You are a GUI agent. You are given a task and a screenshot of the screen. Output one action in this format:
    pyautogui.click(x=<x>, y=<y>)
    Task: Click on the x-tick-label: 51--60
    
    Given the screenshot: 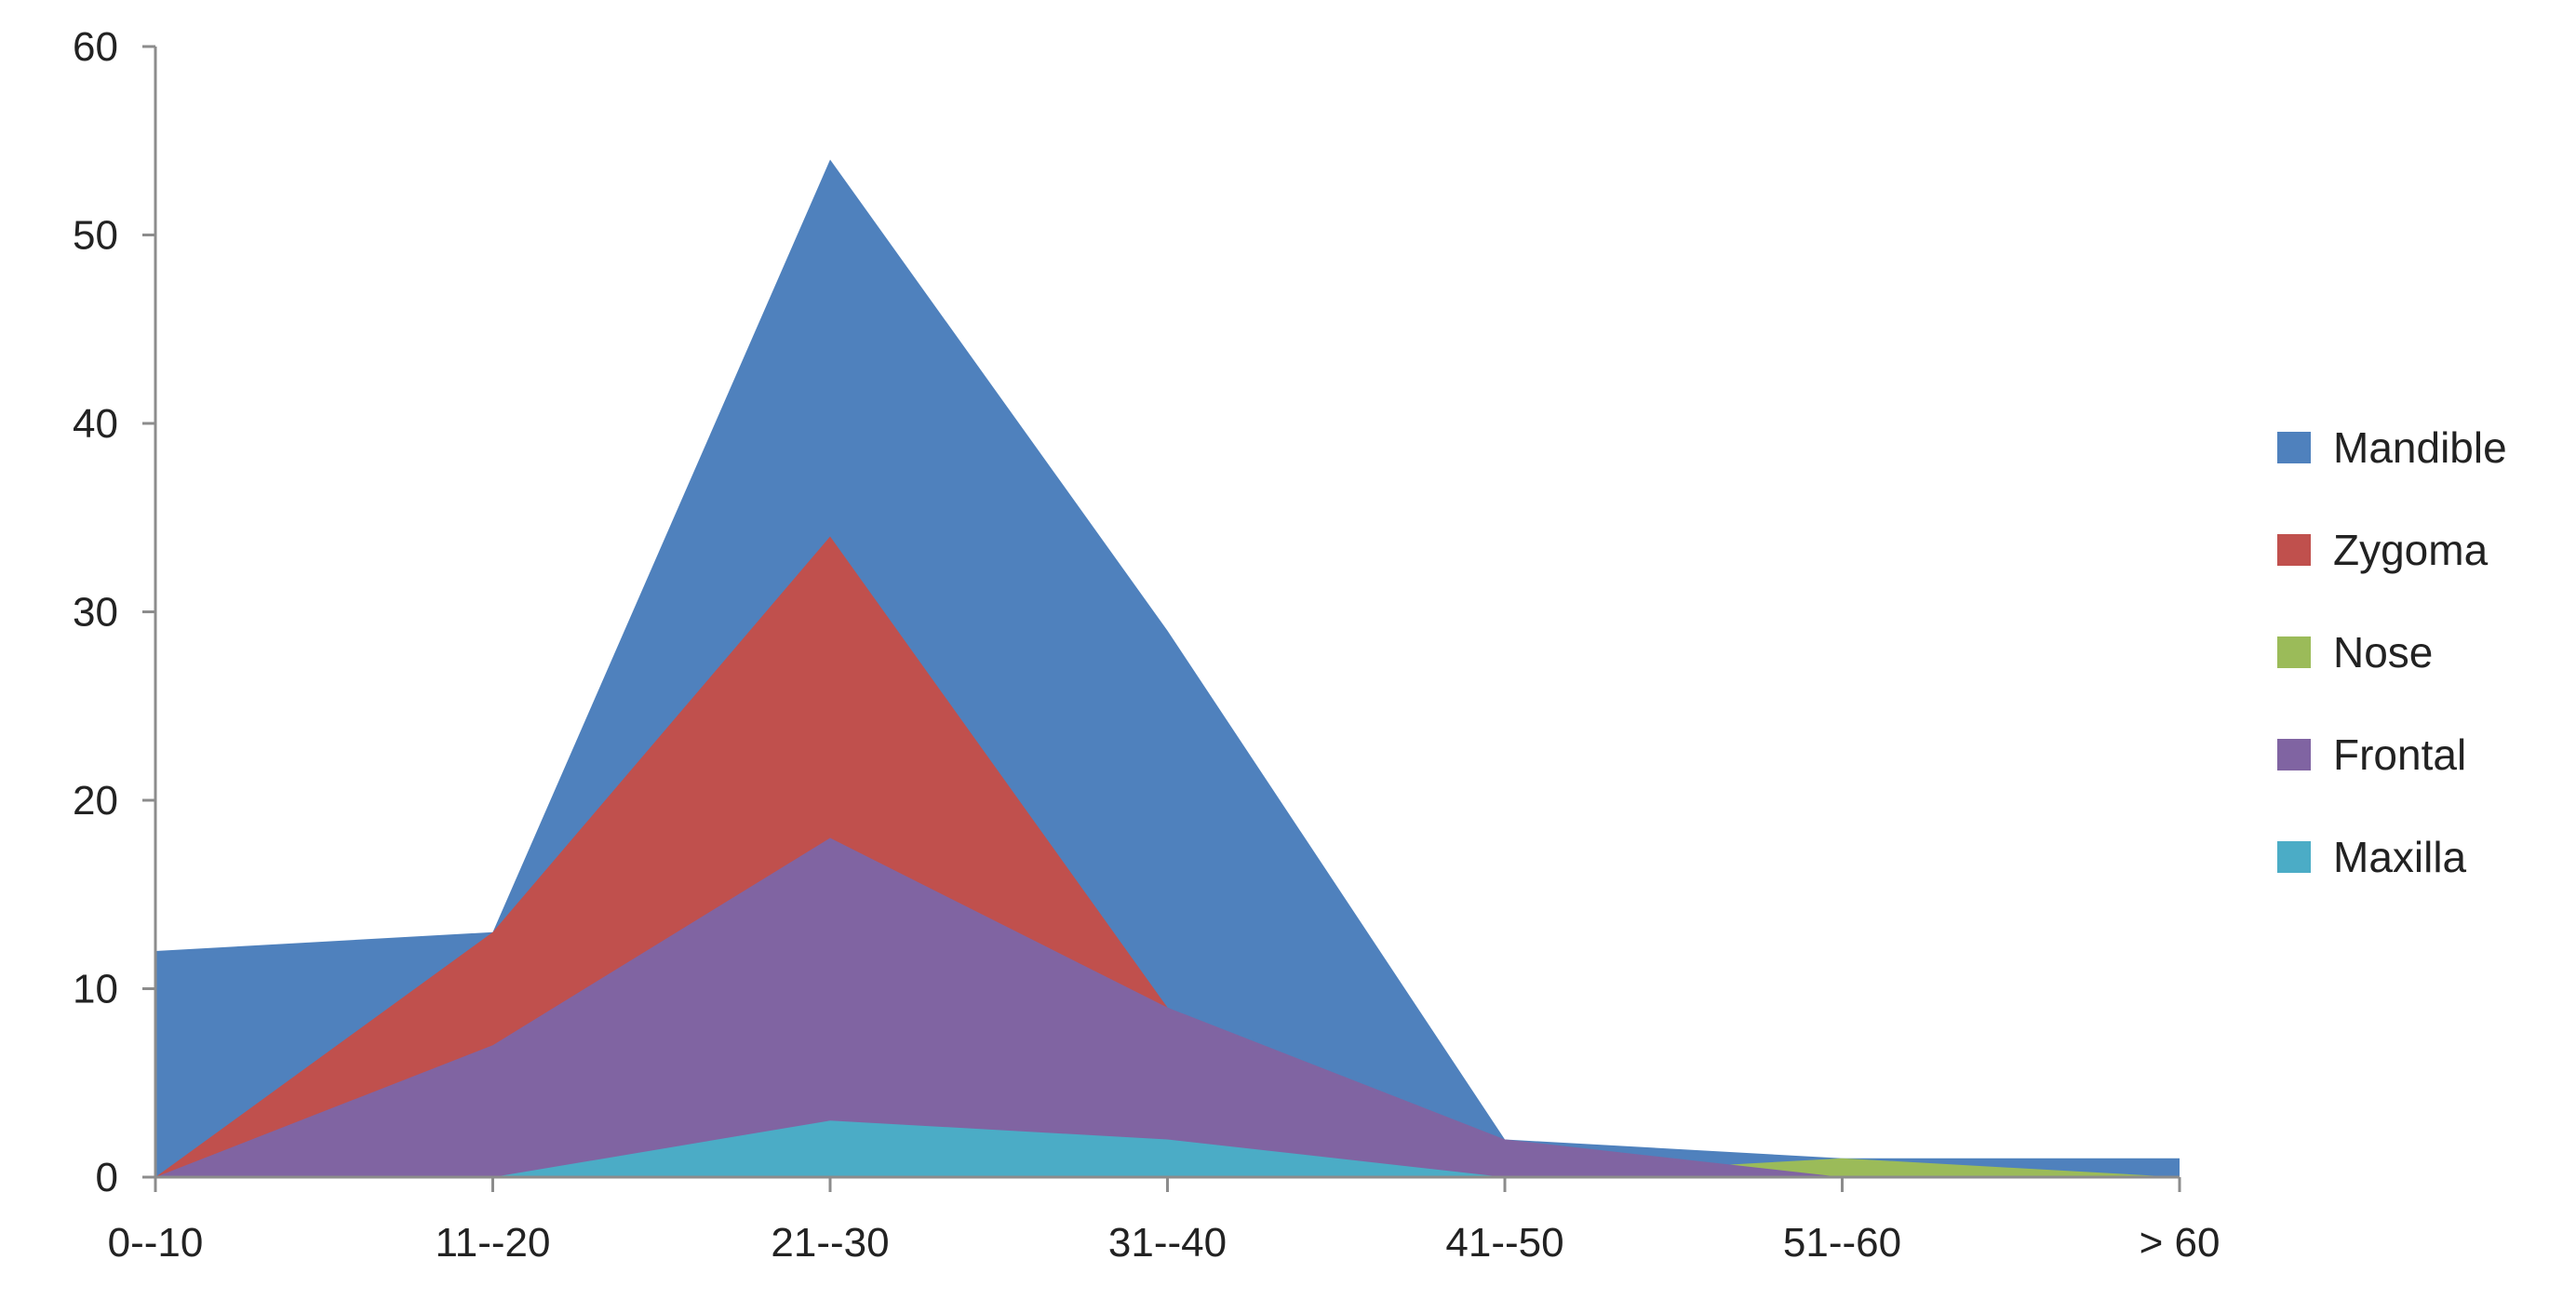 What is the action you would take?
    pyautogui.click(x=1842, y=1243)
    